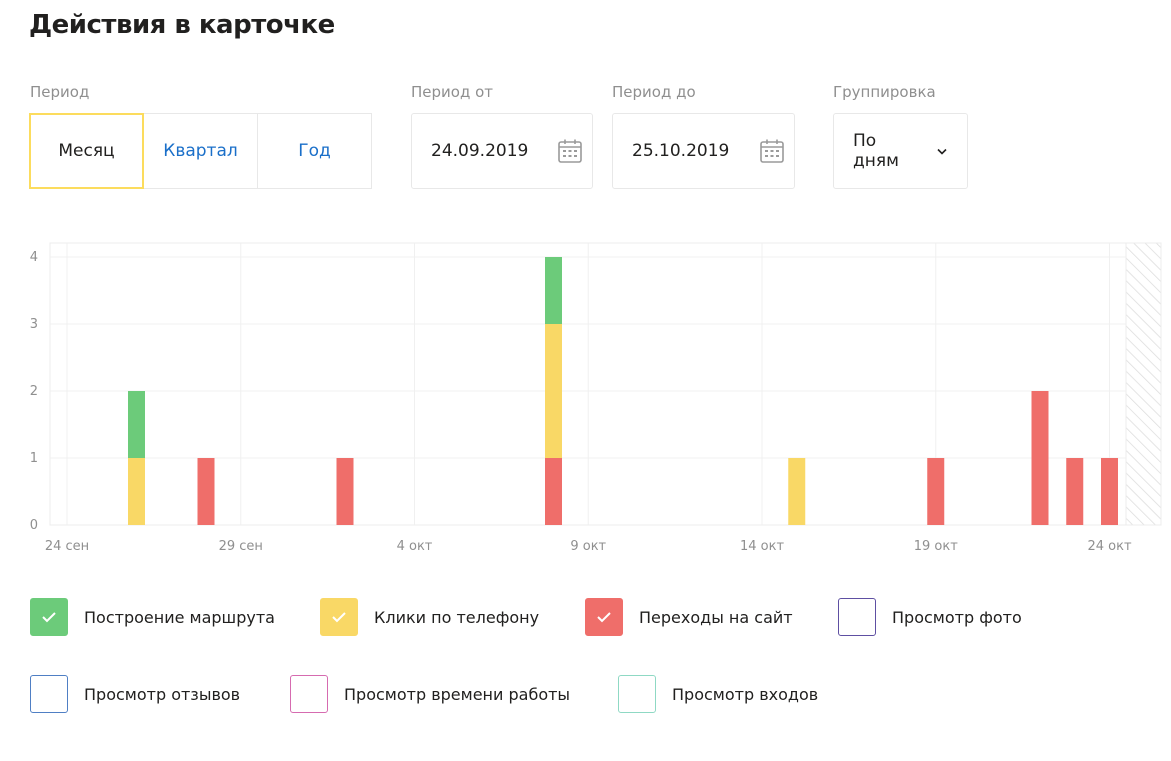  I want to click on legend-item: Просмотр фото, so click(930, 617).